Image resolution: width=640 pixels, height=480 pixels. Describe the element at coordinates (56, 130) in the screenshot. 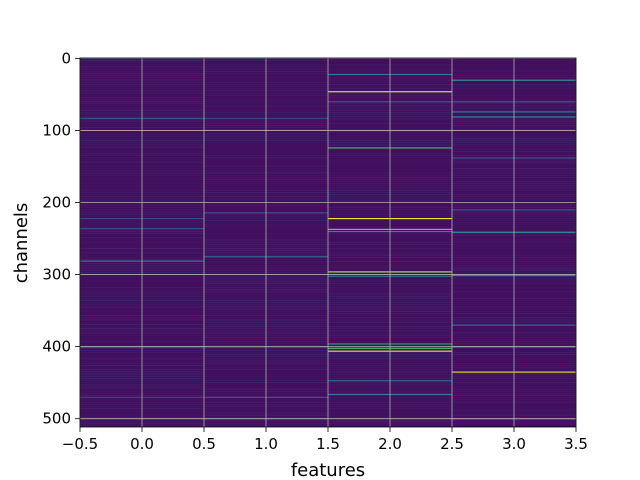

I see `y-tick-label: 100` at that location.